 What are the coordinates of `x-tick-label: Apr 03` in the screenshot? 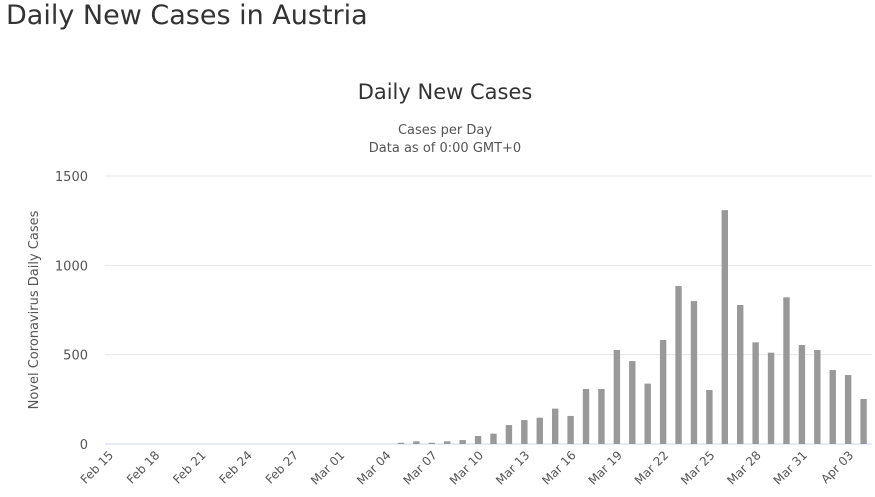 It's located at (837, 467).